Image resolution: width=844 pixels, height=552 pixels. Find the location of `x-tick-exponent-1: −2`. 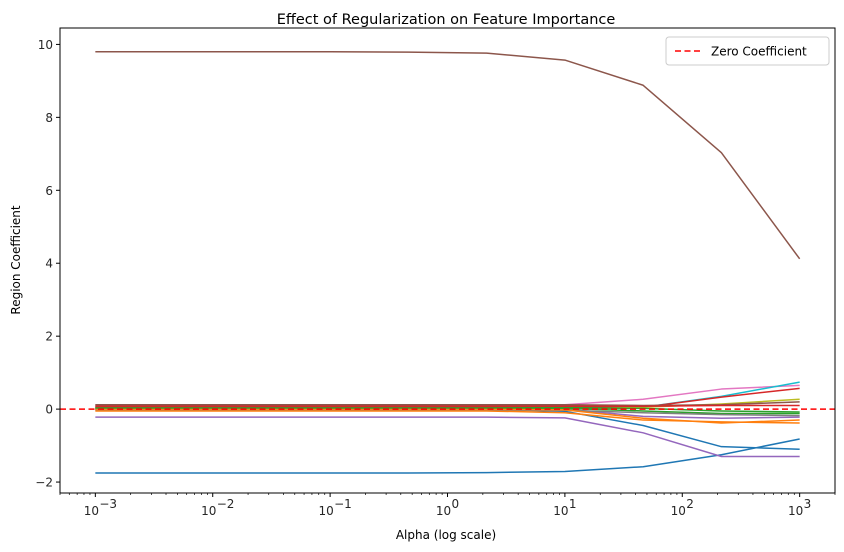

x-tick-exponent-1: −2 is located at coordinates (226, 504).